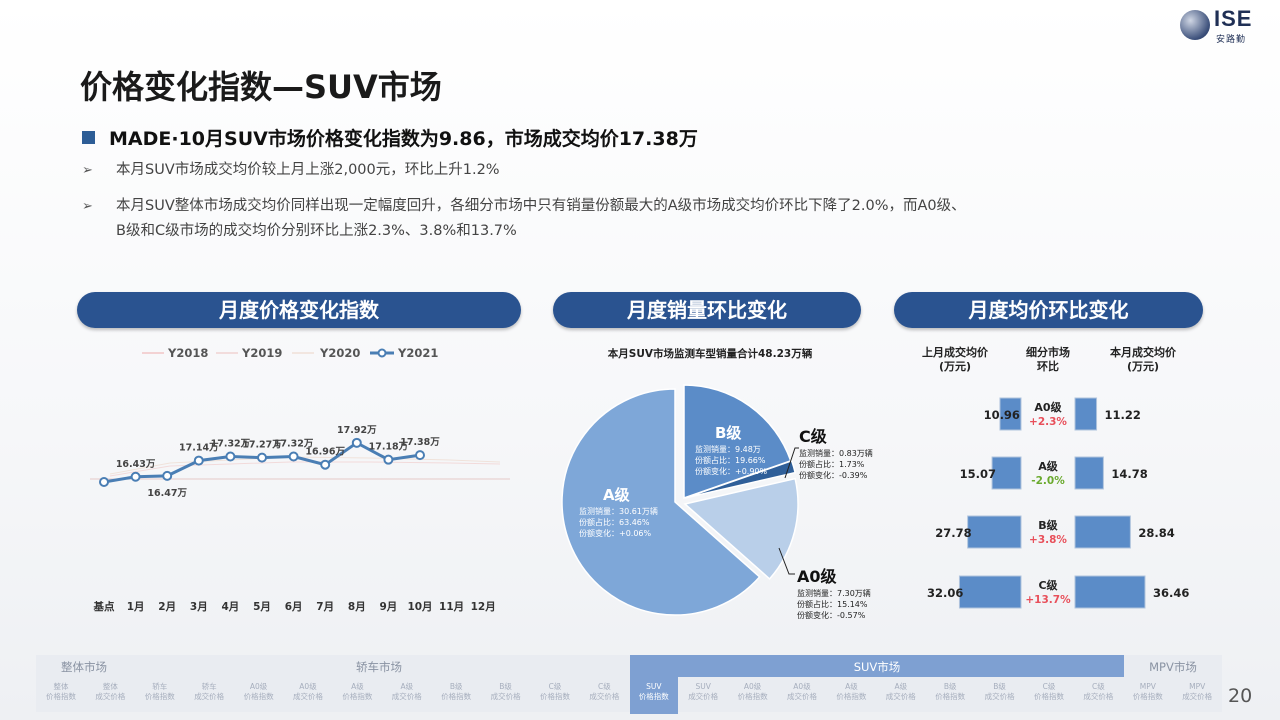  Describe the element at coordinates (290, 353) in the screenshot. I see `chart-legend: Y2018 Y2019 Y2020 Y2021` at that location.